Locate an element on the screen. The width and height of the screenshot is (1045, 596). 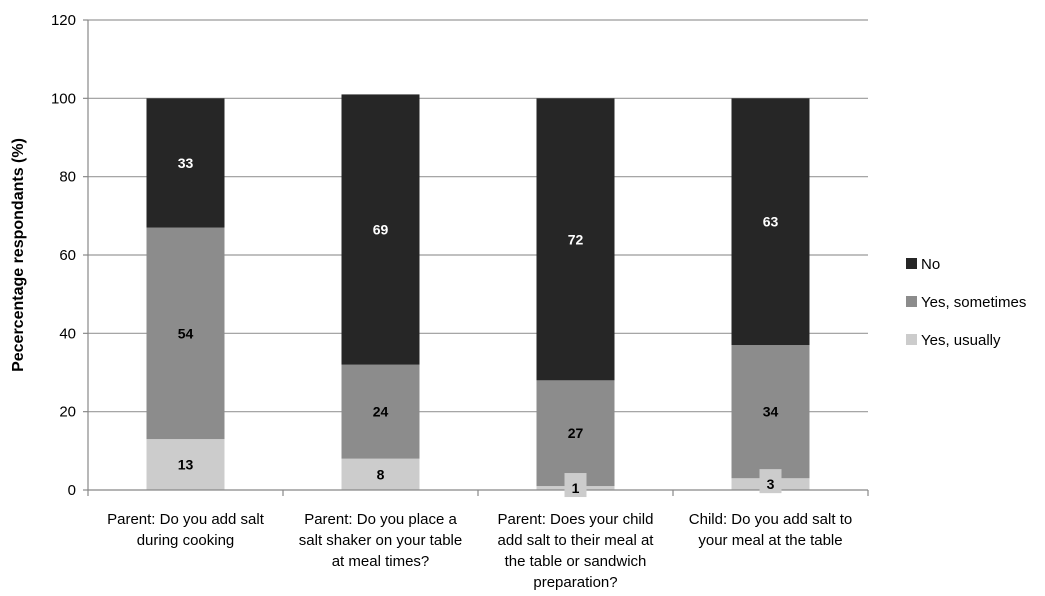
x-category-label-line: during cooking is located at coordinates (186, 540).